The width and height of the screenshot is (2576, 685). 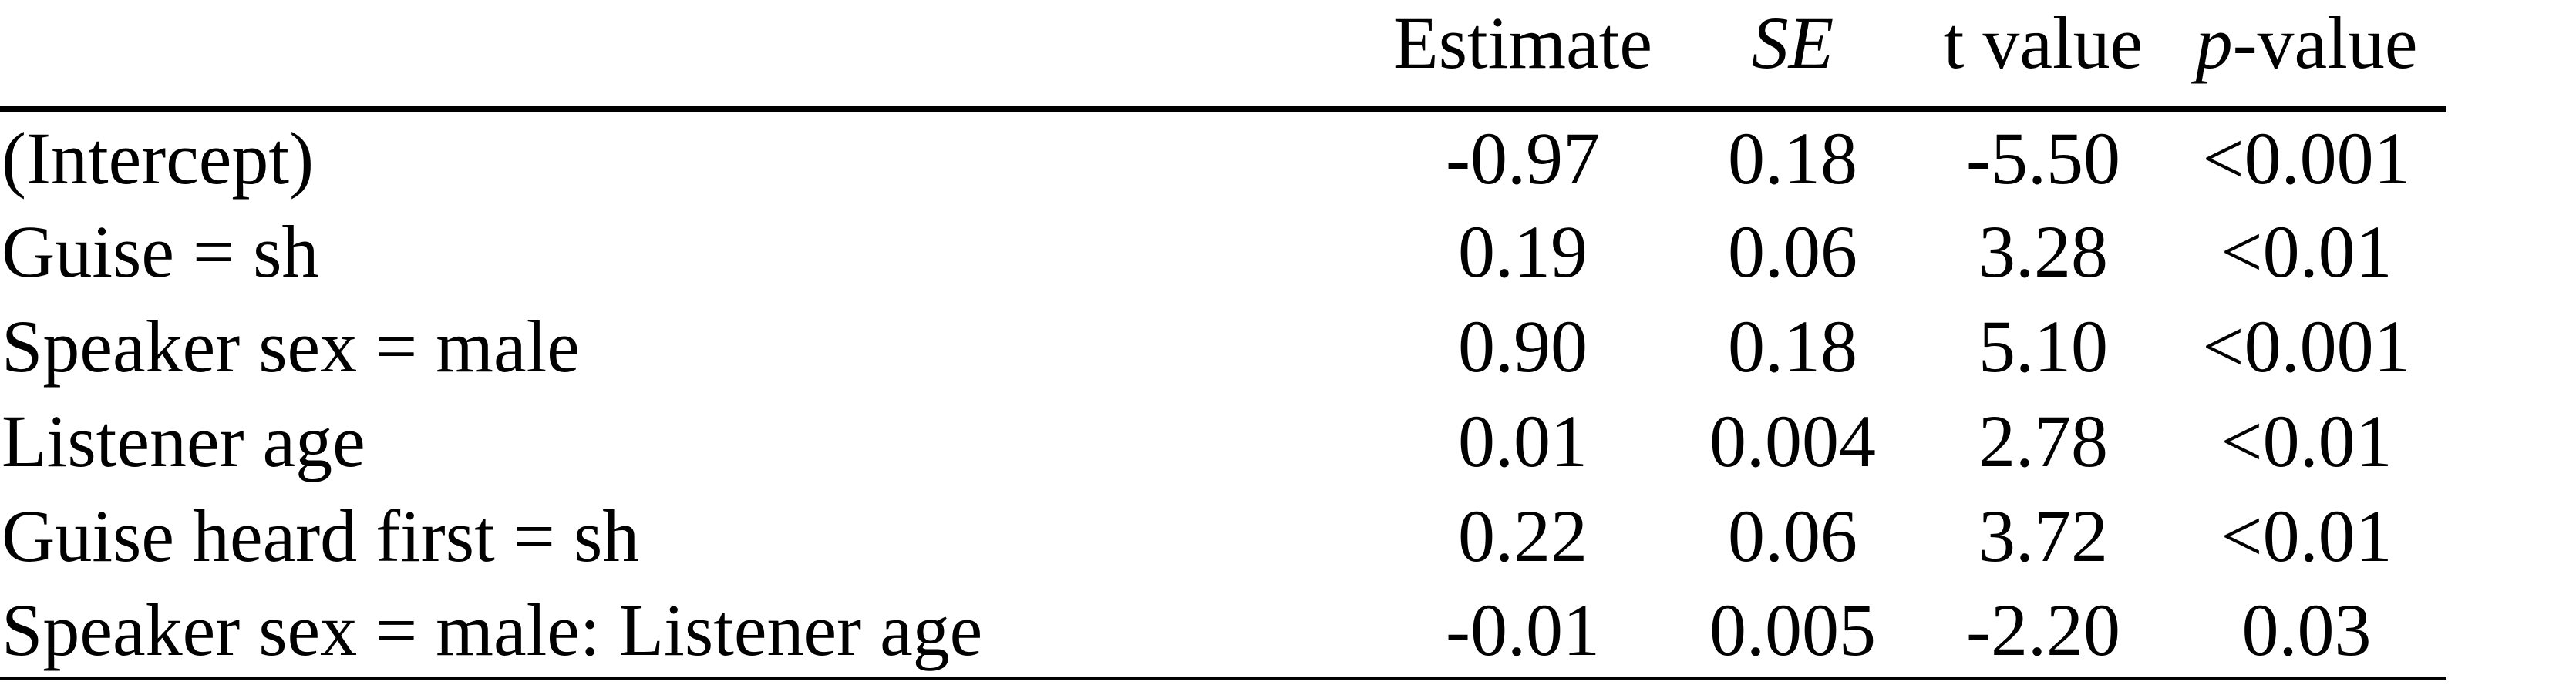 I want to click on t-value: 2.78, so click(x=2043, y=440).